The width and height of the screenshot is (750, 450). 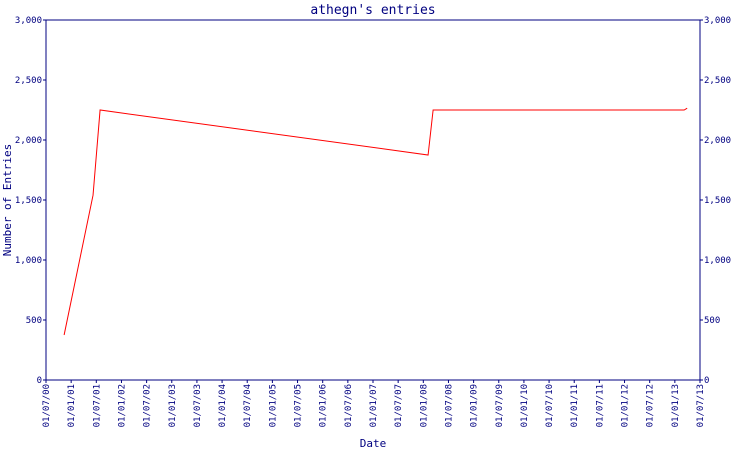 What do you see at coordinates (223, 405) in the screenshot?
I see `x-tick-label: 01/01/04` at bounding box center [223, 405].